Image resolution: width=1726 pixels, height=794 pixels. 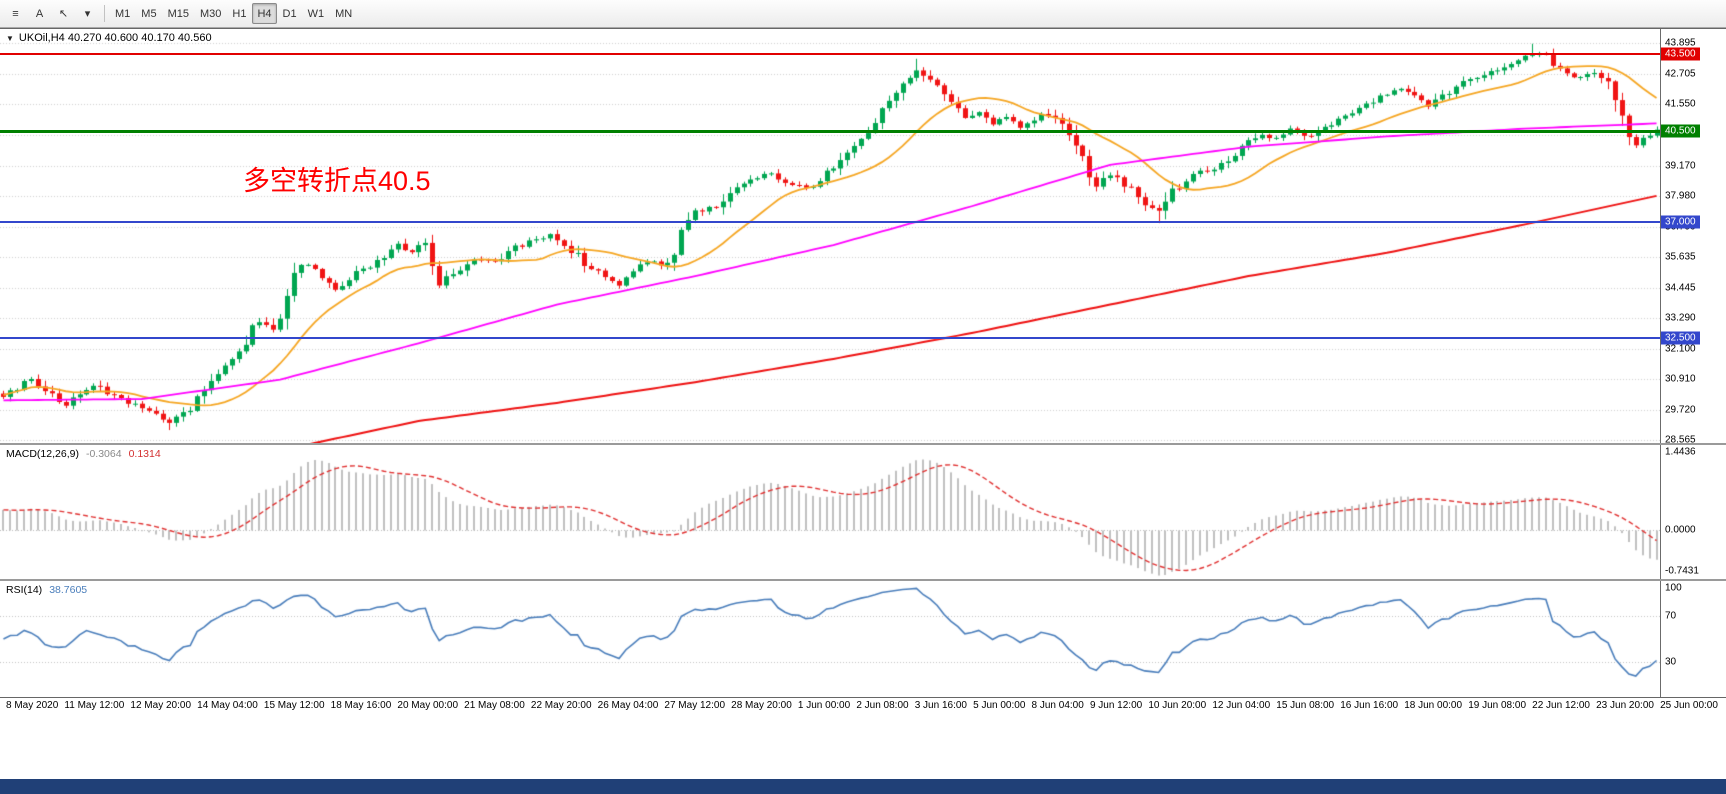 I want to click on chart-title: ▼ UKOil,H4 40.270 40.600 40.170 40.560, so click(x=109, y=38).